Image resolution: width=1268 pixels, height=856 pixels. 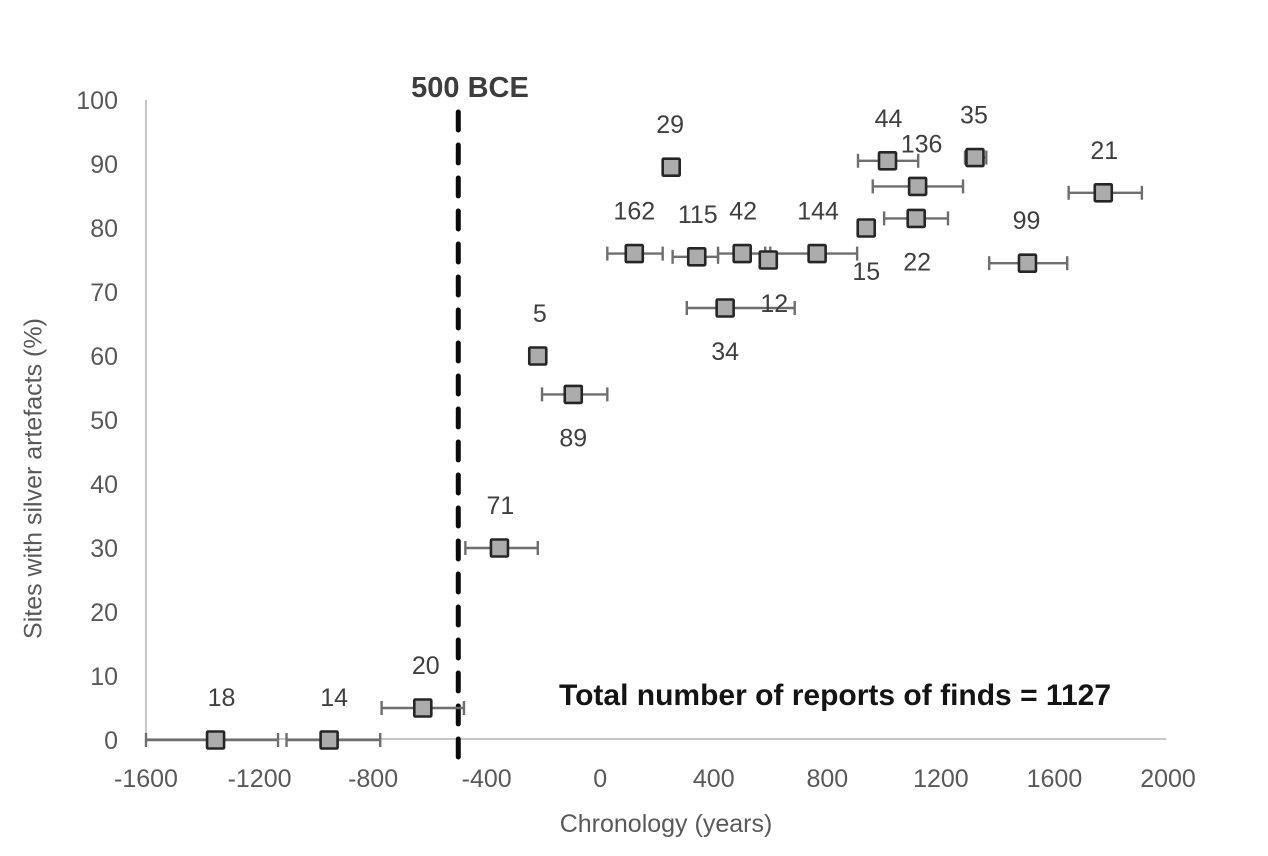 What do you see at coordinates (774, 304) in the screenshot?
I see `data-label-12: 12` at bounding box center [774, 304].